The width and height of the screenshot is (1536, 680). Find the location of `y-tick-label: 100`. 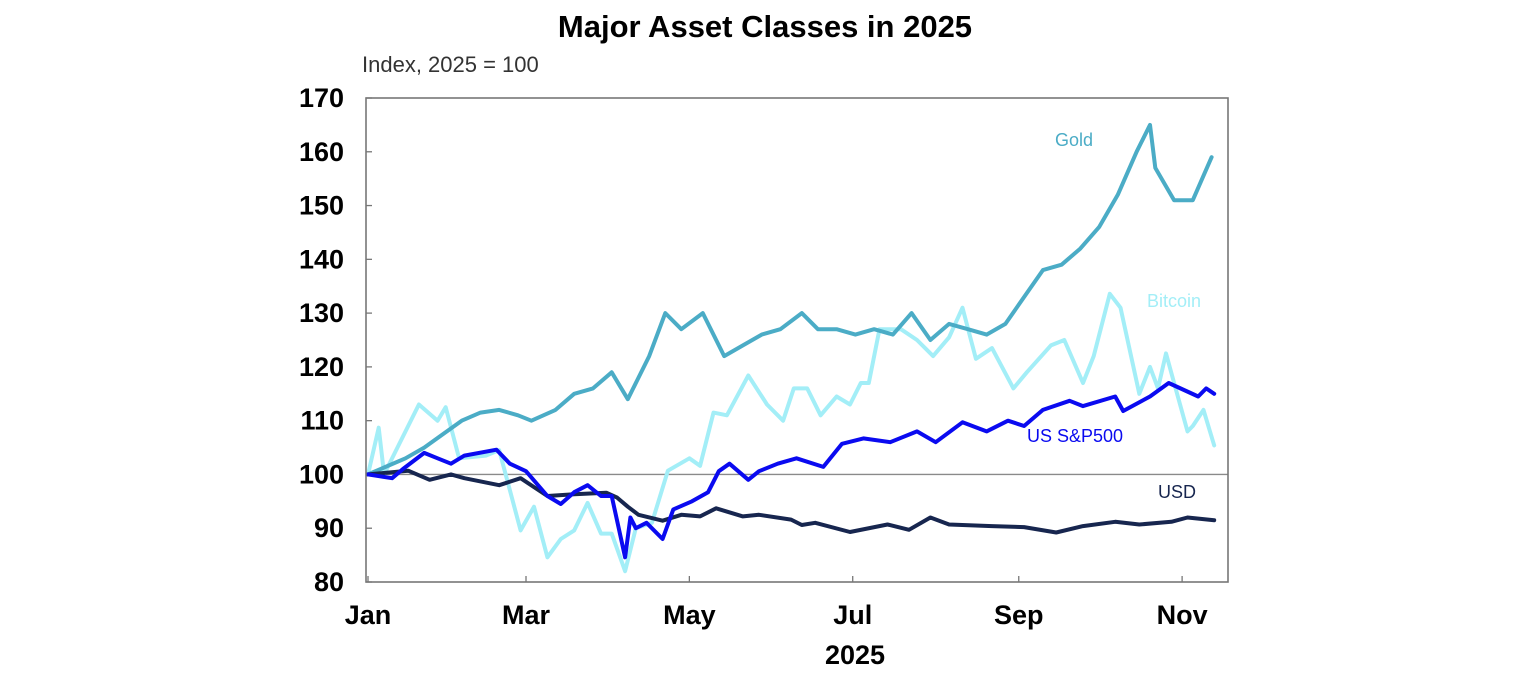

y-tick-label: 100 is located at coordinates (321, 474).